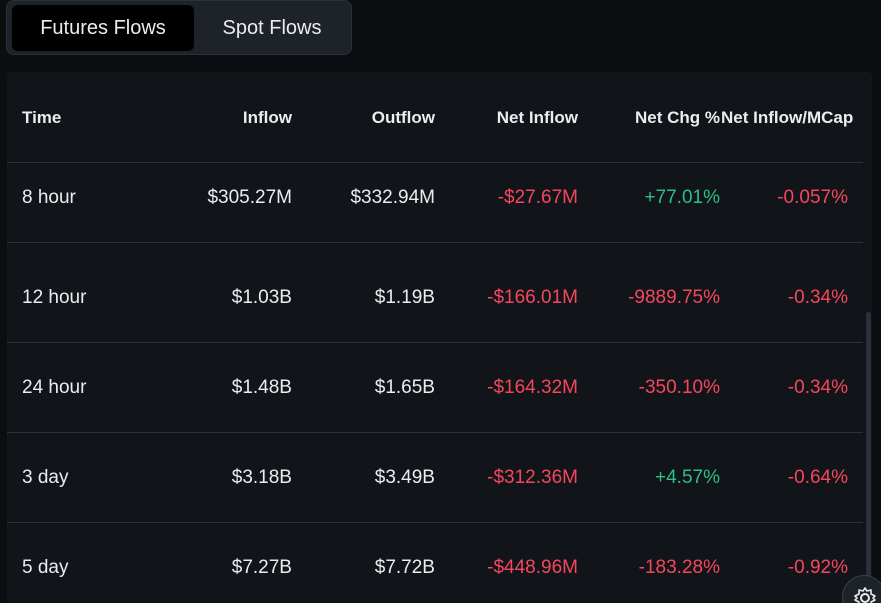 The height and width of the screenshot is (603, 881). I want to click on flow-tabs: Futures Flows Spot Flows, so click(179, 27).